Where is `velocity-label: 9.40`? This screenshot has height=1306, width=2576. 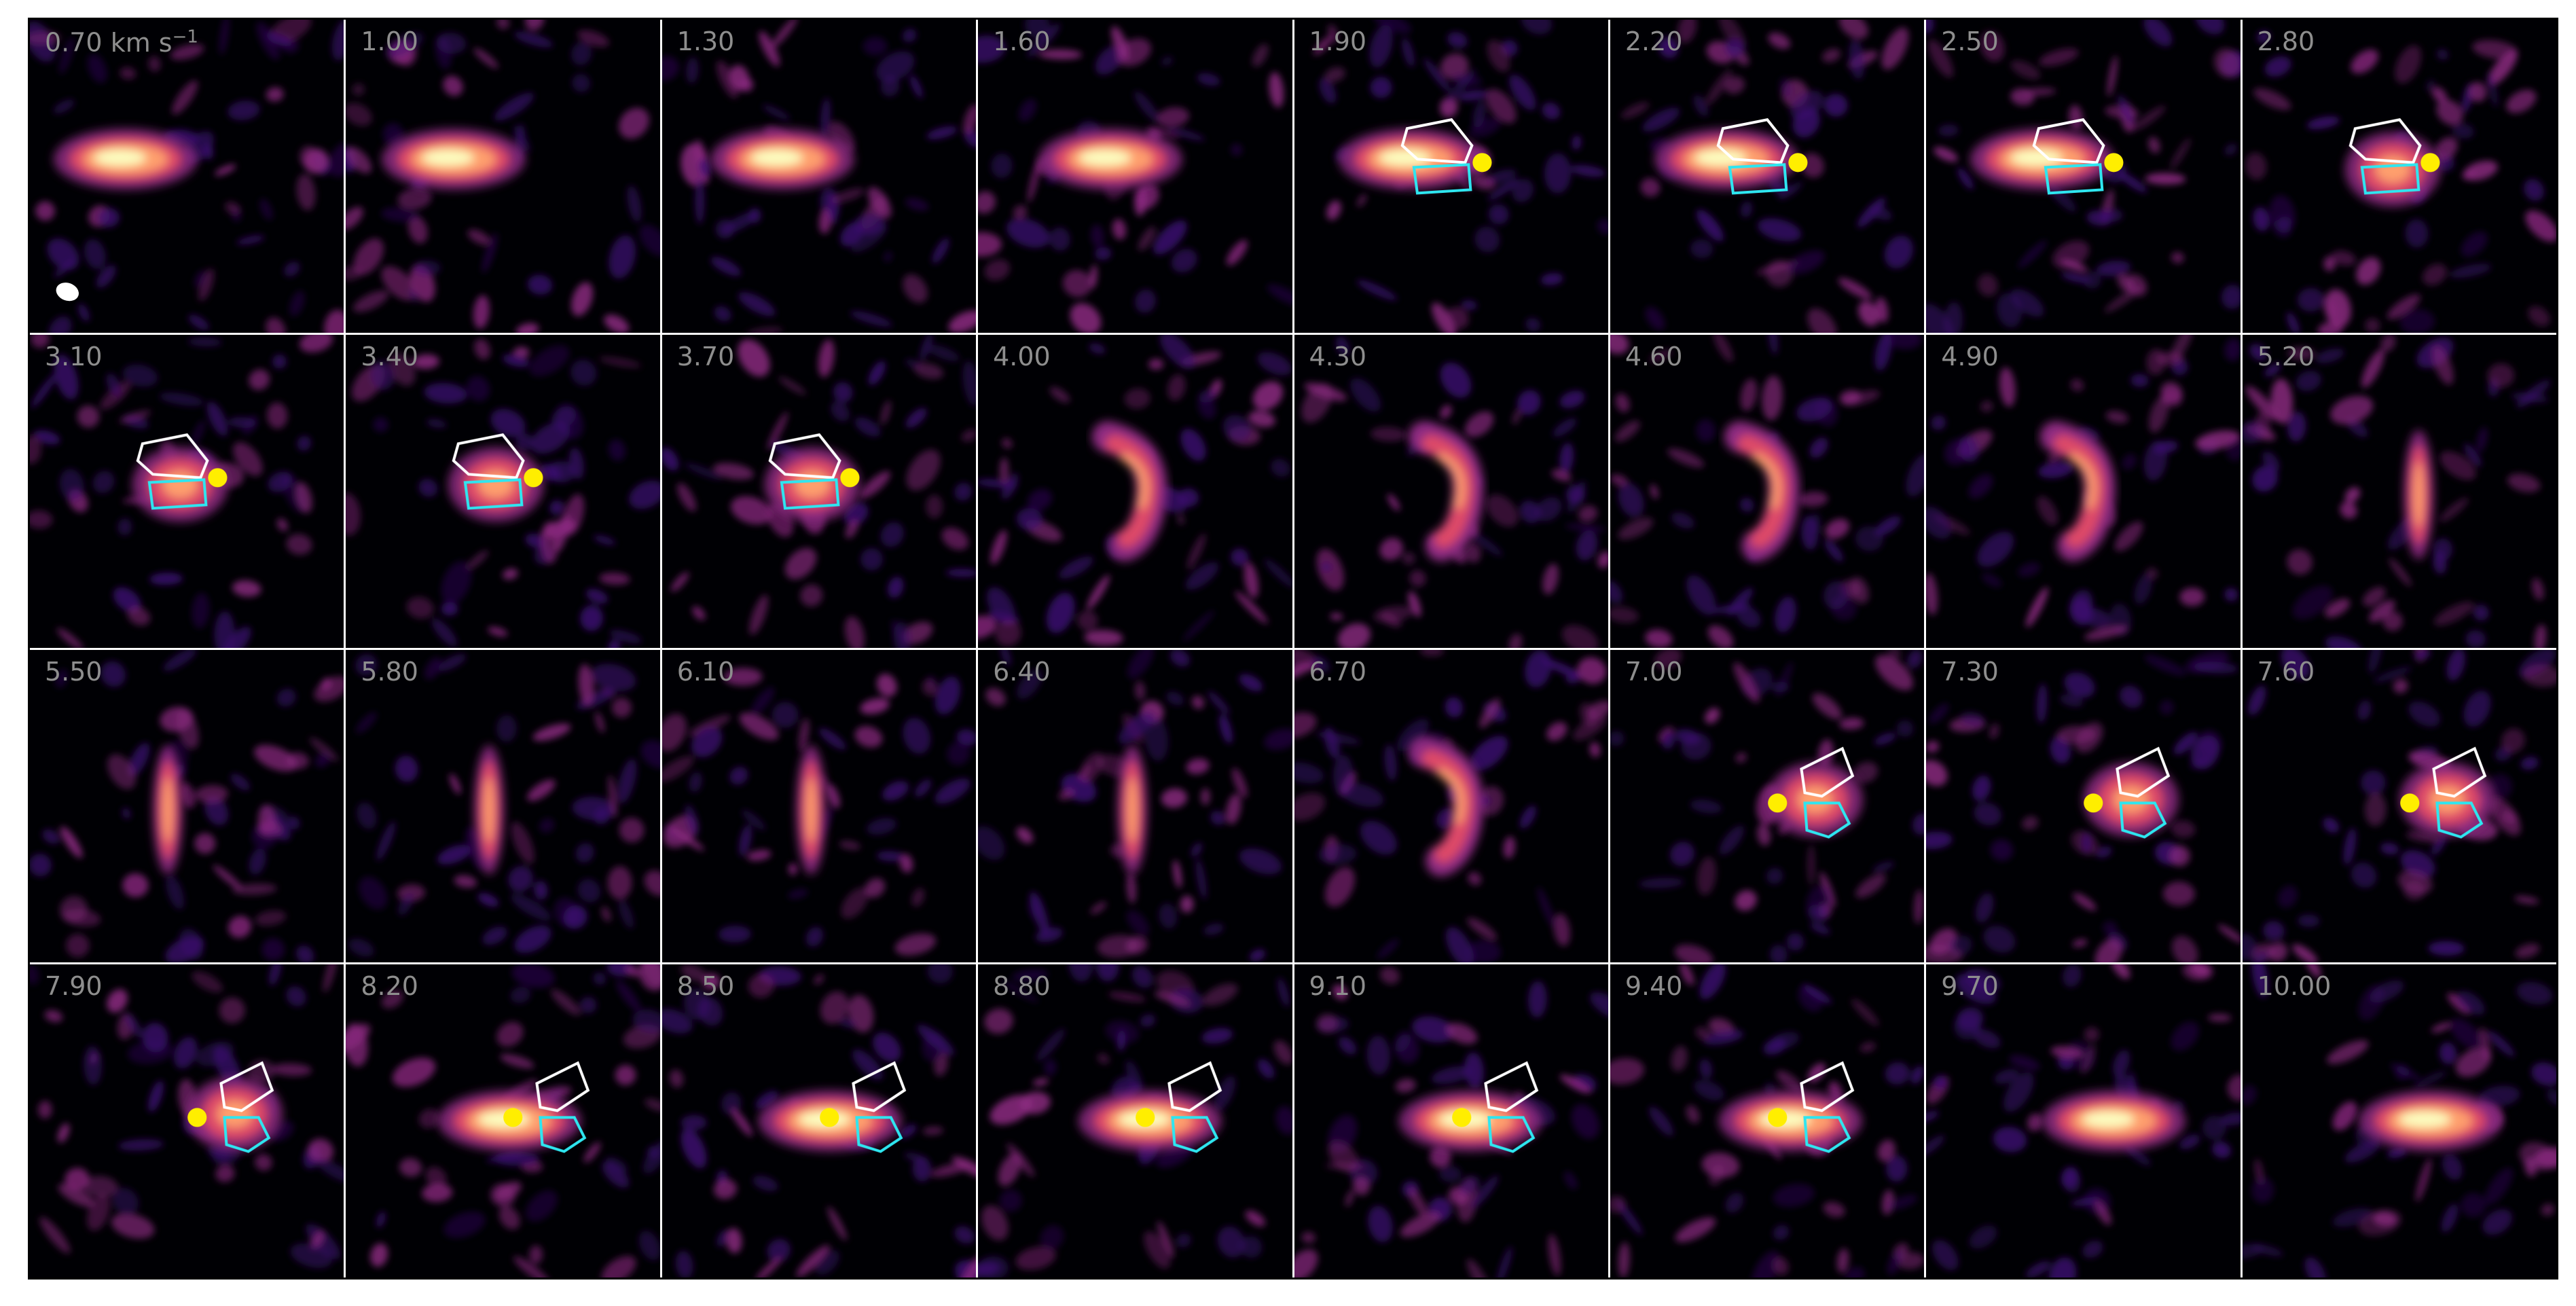 velocity-label: 9.40 is located at coordinates (1654, 986).